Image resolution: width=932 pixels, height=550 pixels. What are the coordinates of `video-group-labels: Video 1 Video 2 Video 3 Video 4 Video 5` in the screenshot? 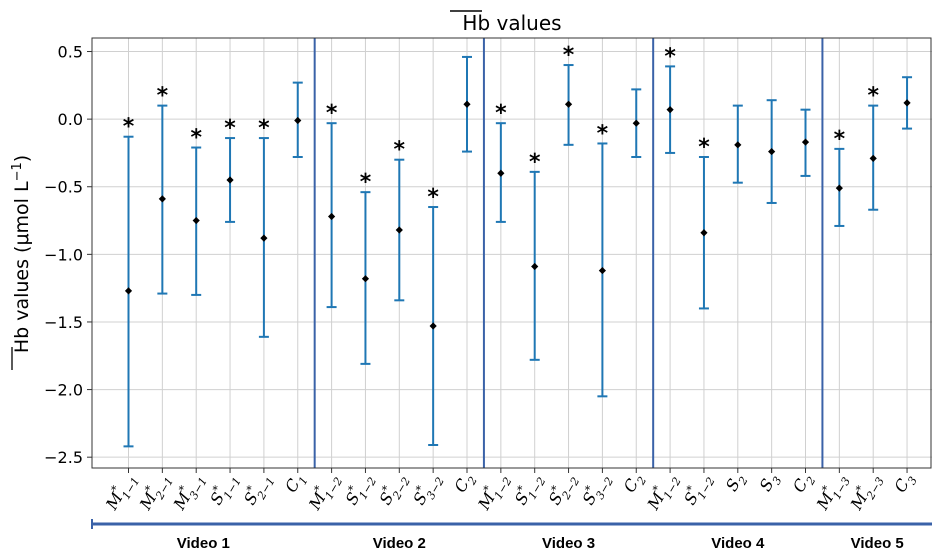 It's located at (511, 534).